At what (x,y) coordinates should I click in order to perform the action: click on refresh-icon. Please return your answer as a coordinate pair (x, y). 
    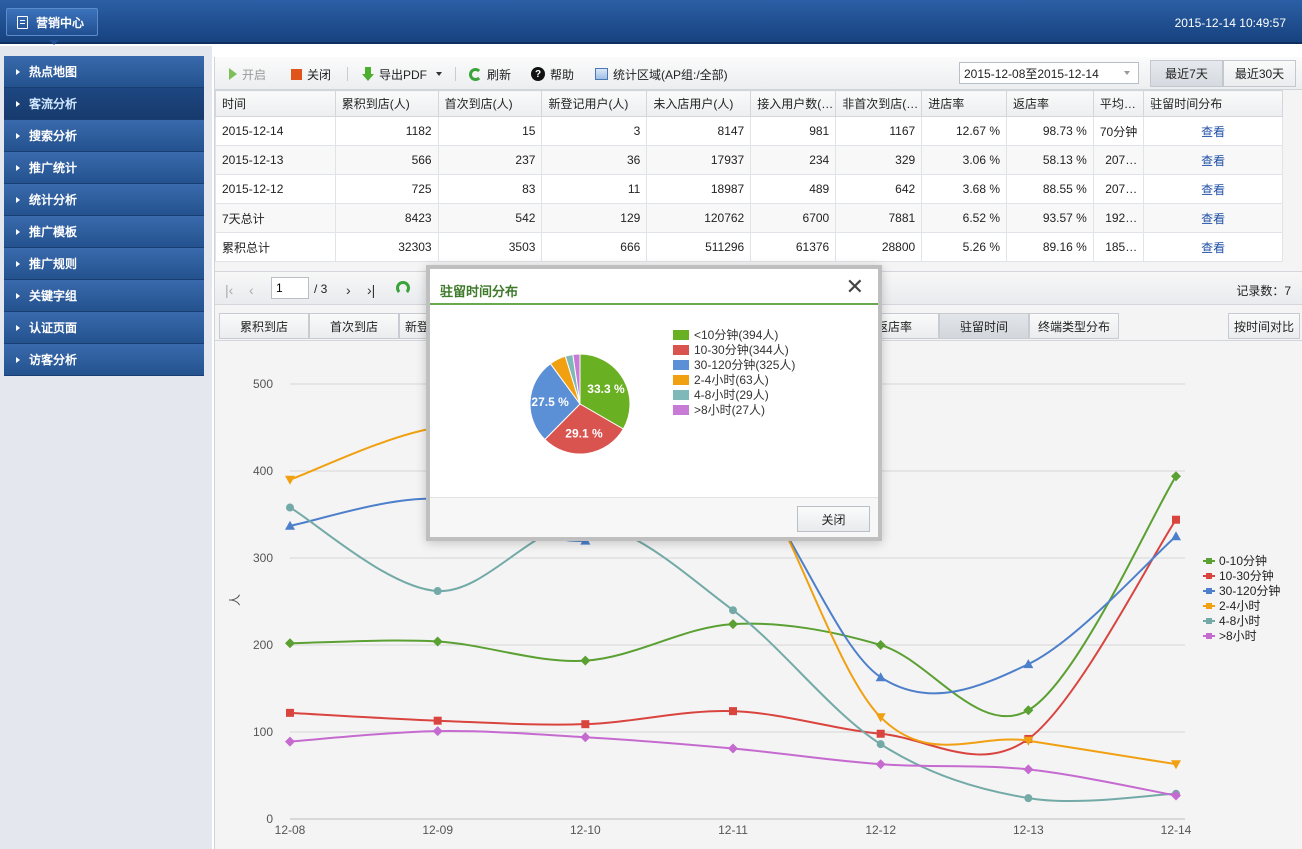
    Looking at the image, I should click on (403, 288).